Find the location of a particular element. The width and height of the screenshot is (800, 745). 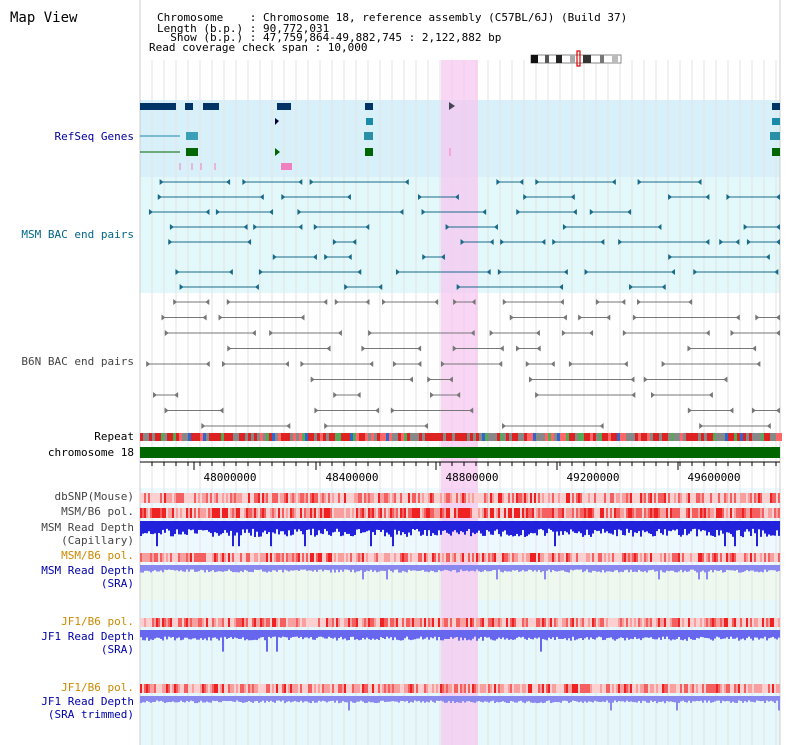

track-label-chromosome: chromosome 18 is located at coordinates (90, 452).